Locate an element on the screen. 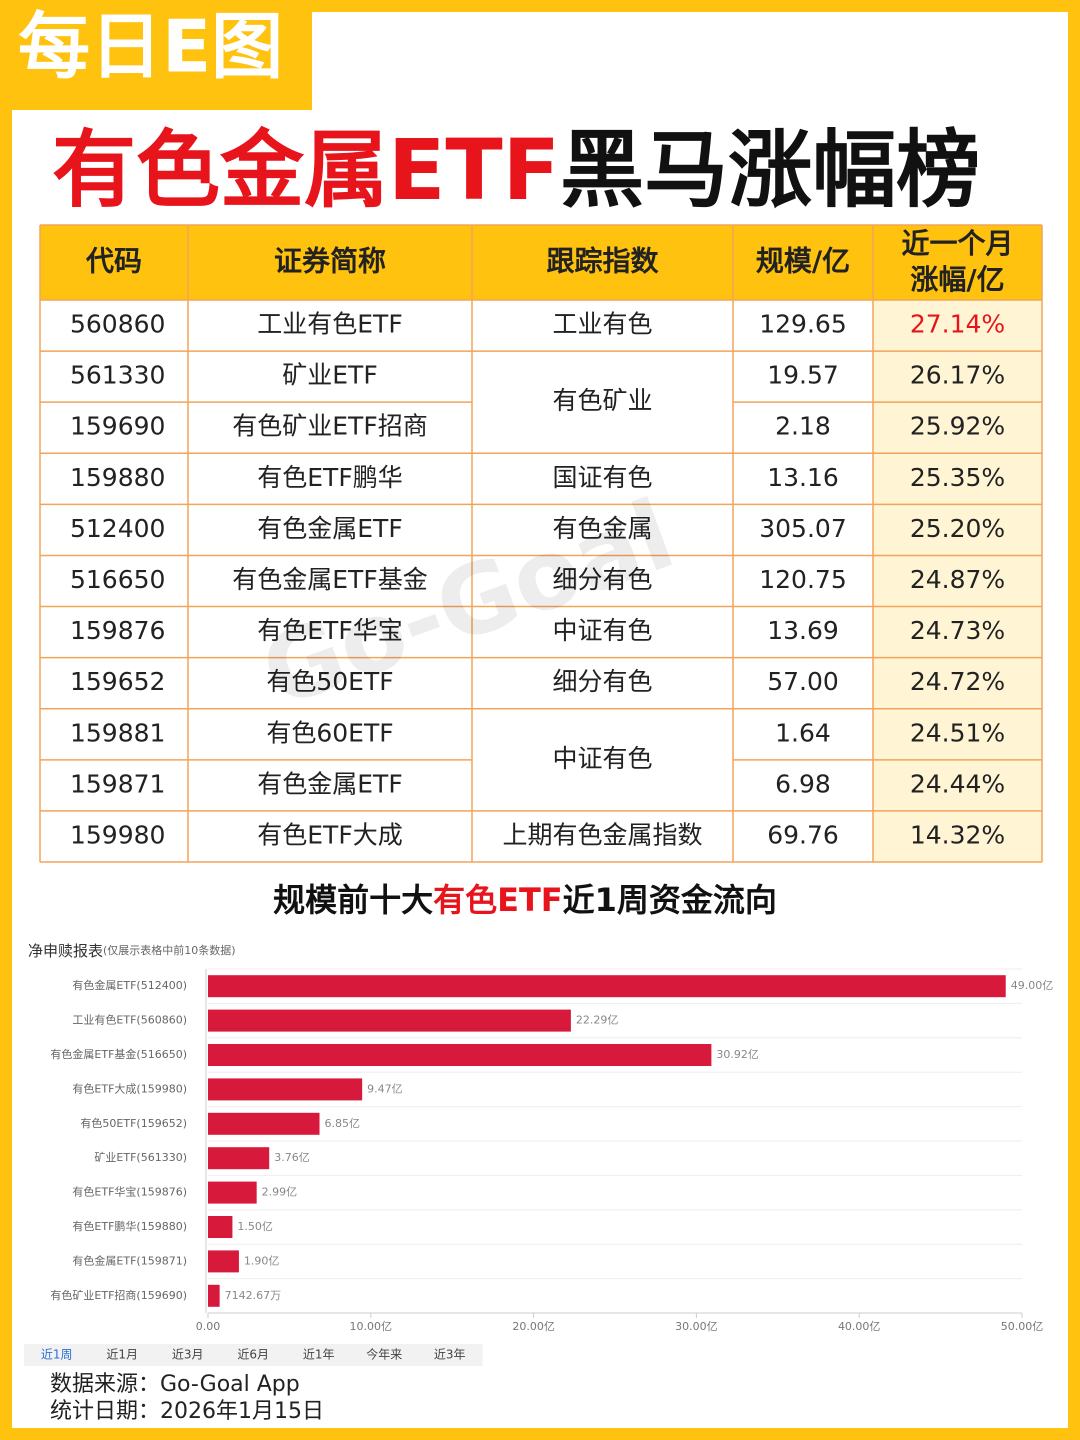  tab-label: 近6月 is located at coordinates (253, 1355).